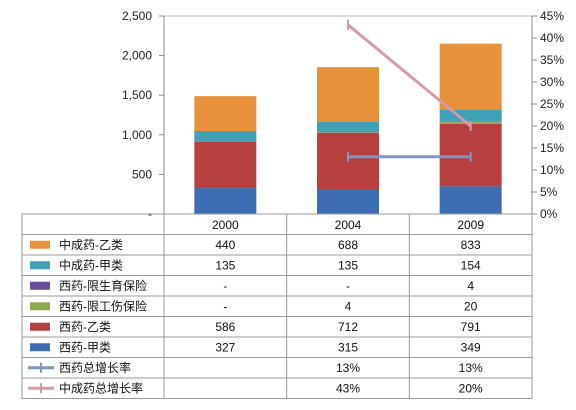 This screenshot has width=576, height=410. What do you see at coordinates (137, 135) in the screenshot?
I see `left-tick-label: 1,000` at bounding box center [137, 135].